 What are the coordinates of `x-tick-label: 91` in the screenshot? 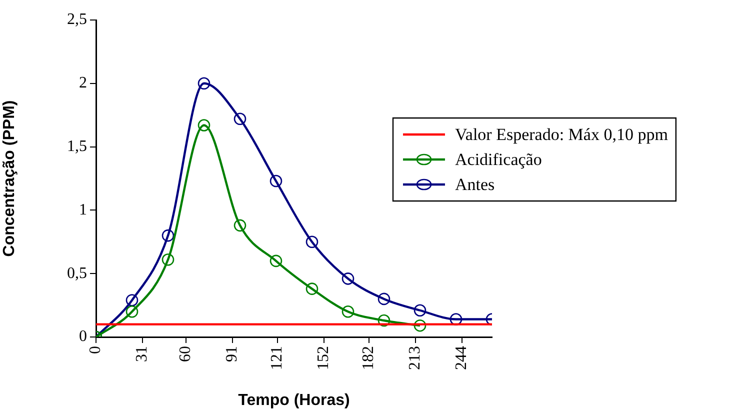 It's located at (232, 354).